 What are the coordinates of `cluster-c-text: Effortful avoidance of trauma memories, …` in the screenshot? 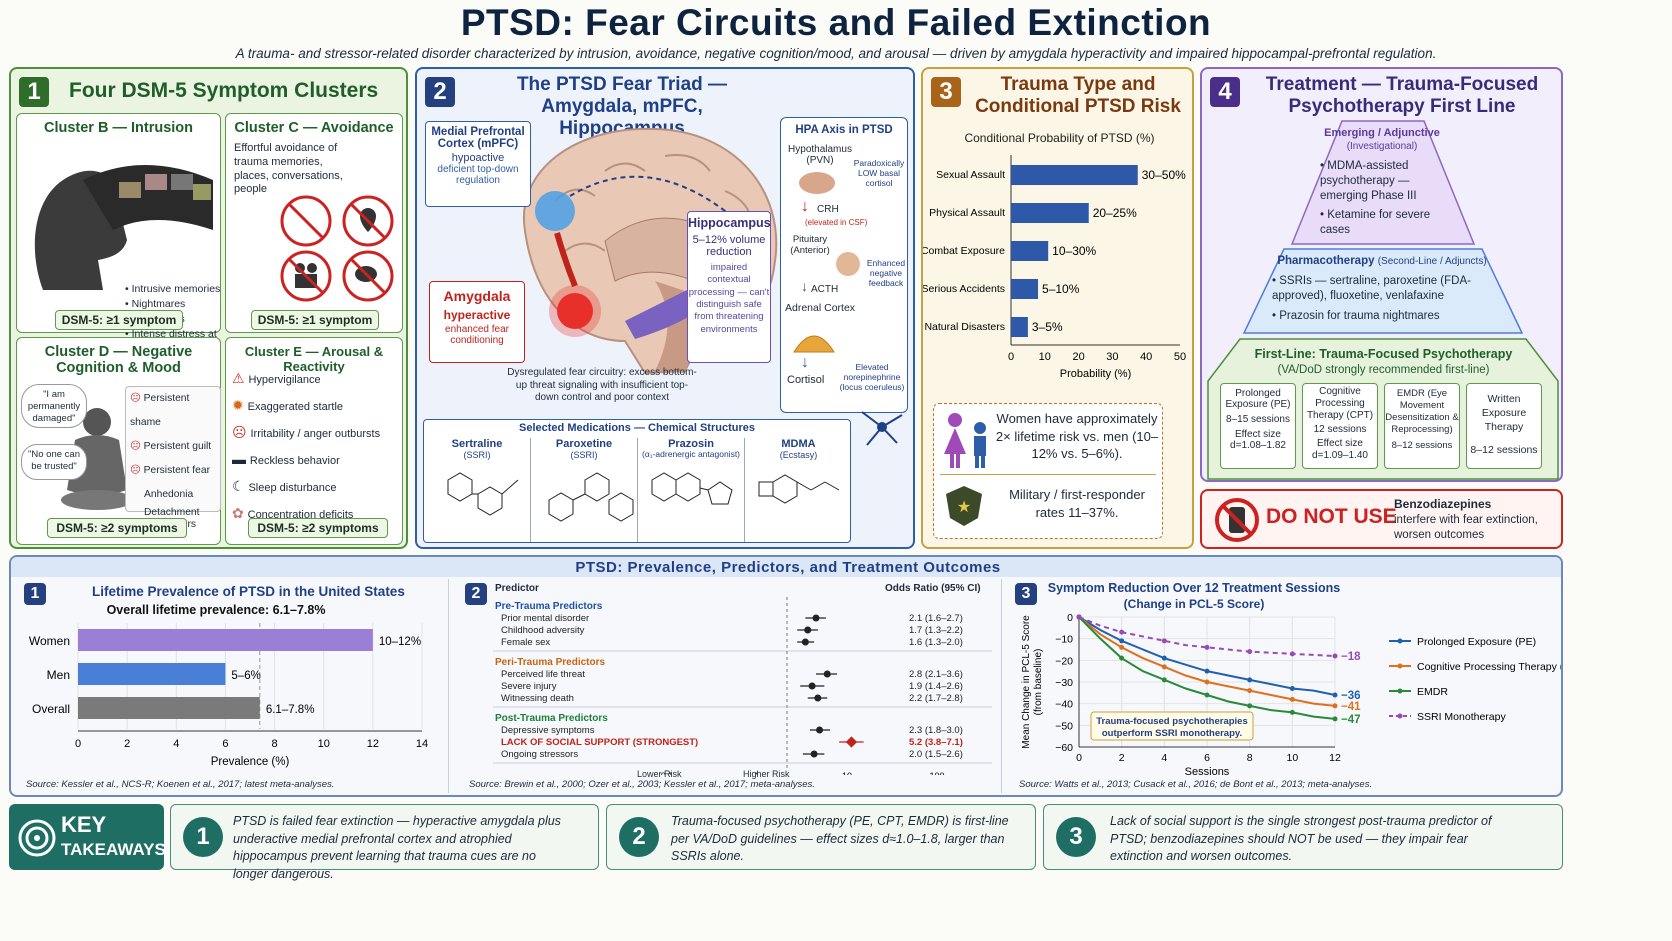 It's located at (288, 169).